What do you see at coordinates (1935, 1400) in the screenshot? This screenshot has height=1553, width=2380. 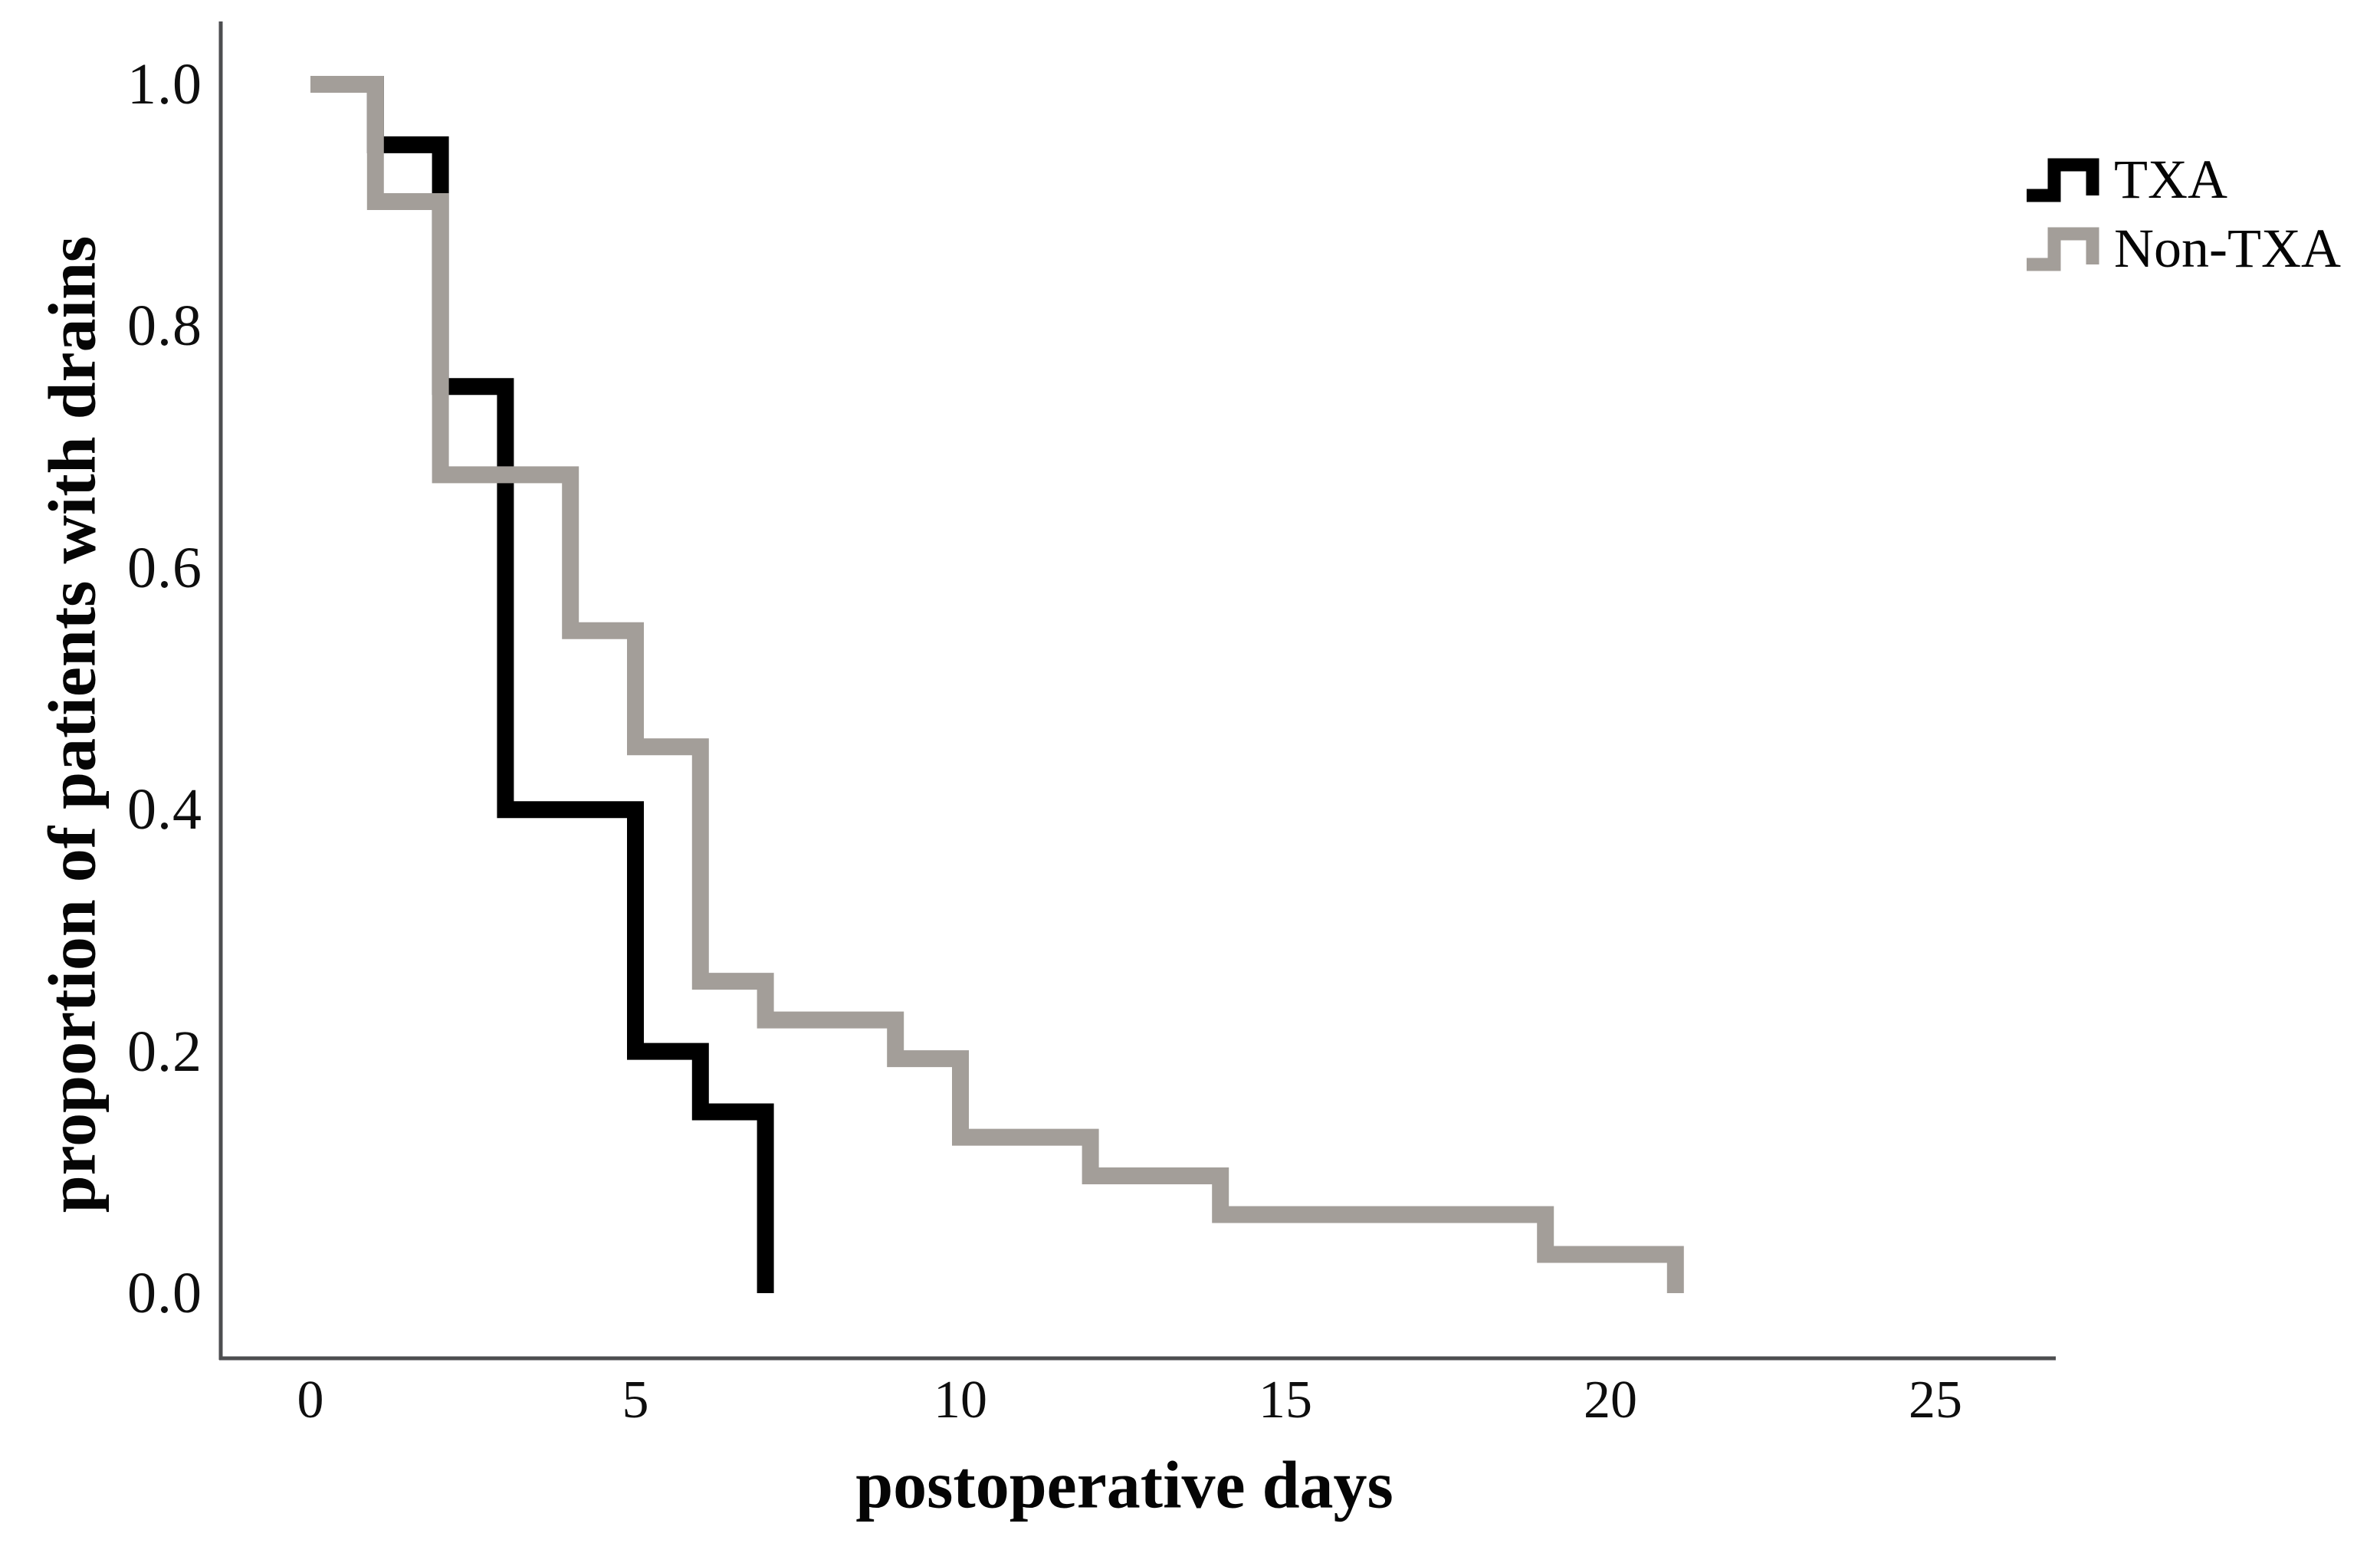 I see `x-tick-label: 25` at bounding box center [1935, 1400].